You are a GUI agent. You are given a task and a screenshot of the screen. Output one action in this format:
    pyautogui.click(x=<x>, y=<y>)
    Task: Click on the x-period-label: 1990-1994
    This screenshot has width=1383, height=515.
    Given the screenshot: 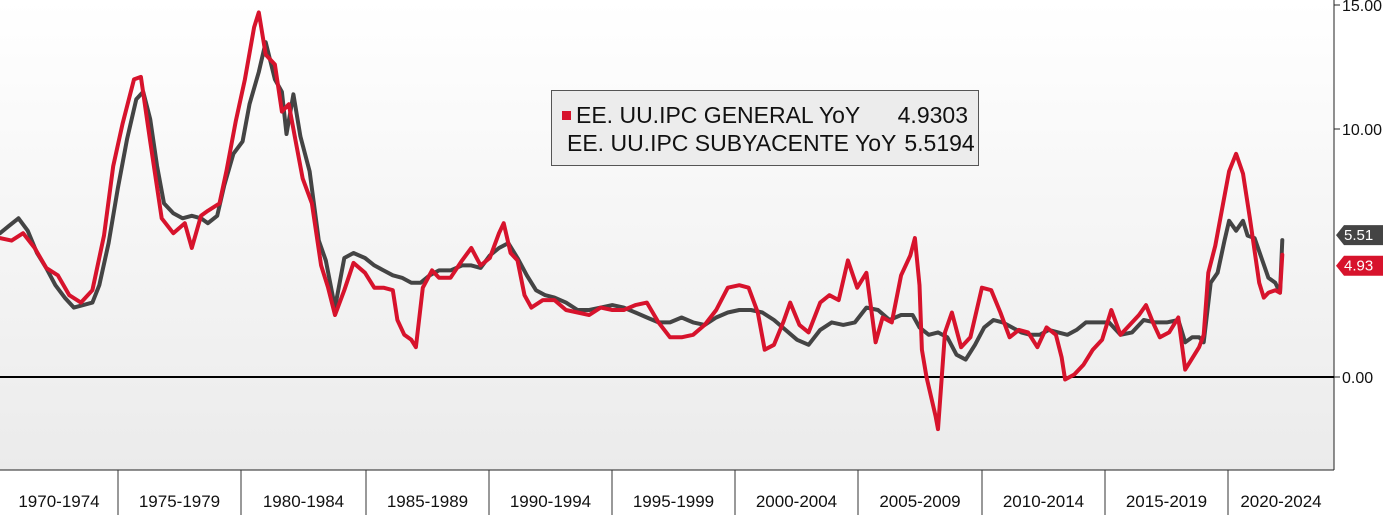 What is the action you would take?
    pyautogui.click(x=550, y=501)
    